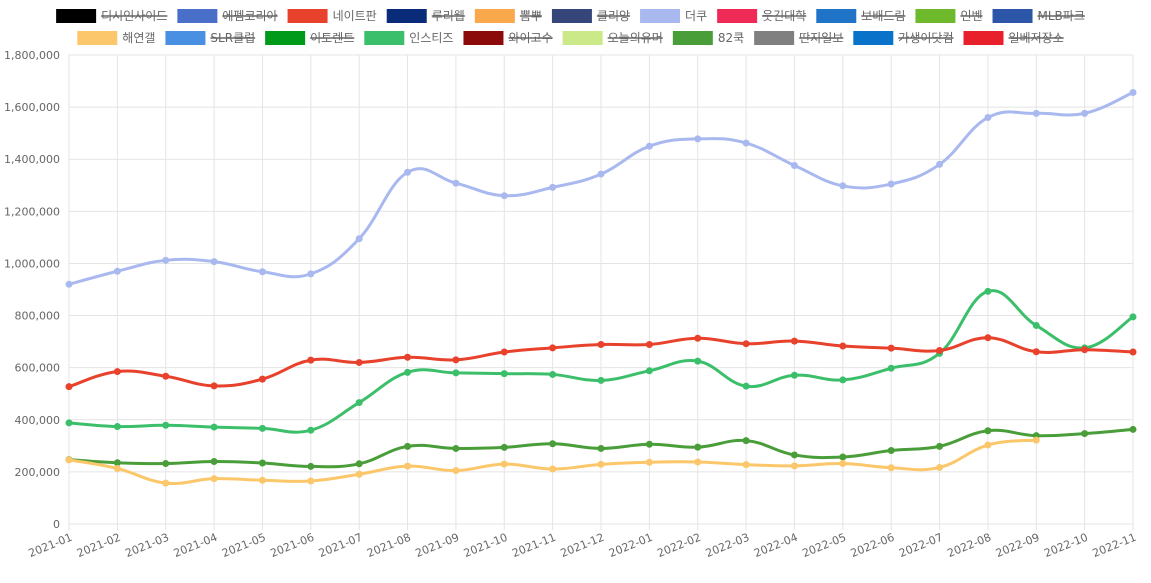 The image size is (1151, 583). Describe the element at coordinates (673, 16) in the screenshot. I see `legend-item: 더쿠` at that location.